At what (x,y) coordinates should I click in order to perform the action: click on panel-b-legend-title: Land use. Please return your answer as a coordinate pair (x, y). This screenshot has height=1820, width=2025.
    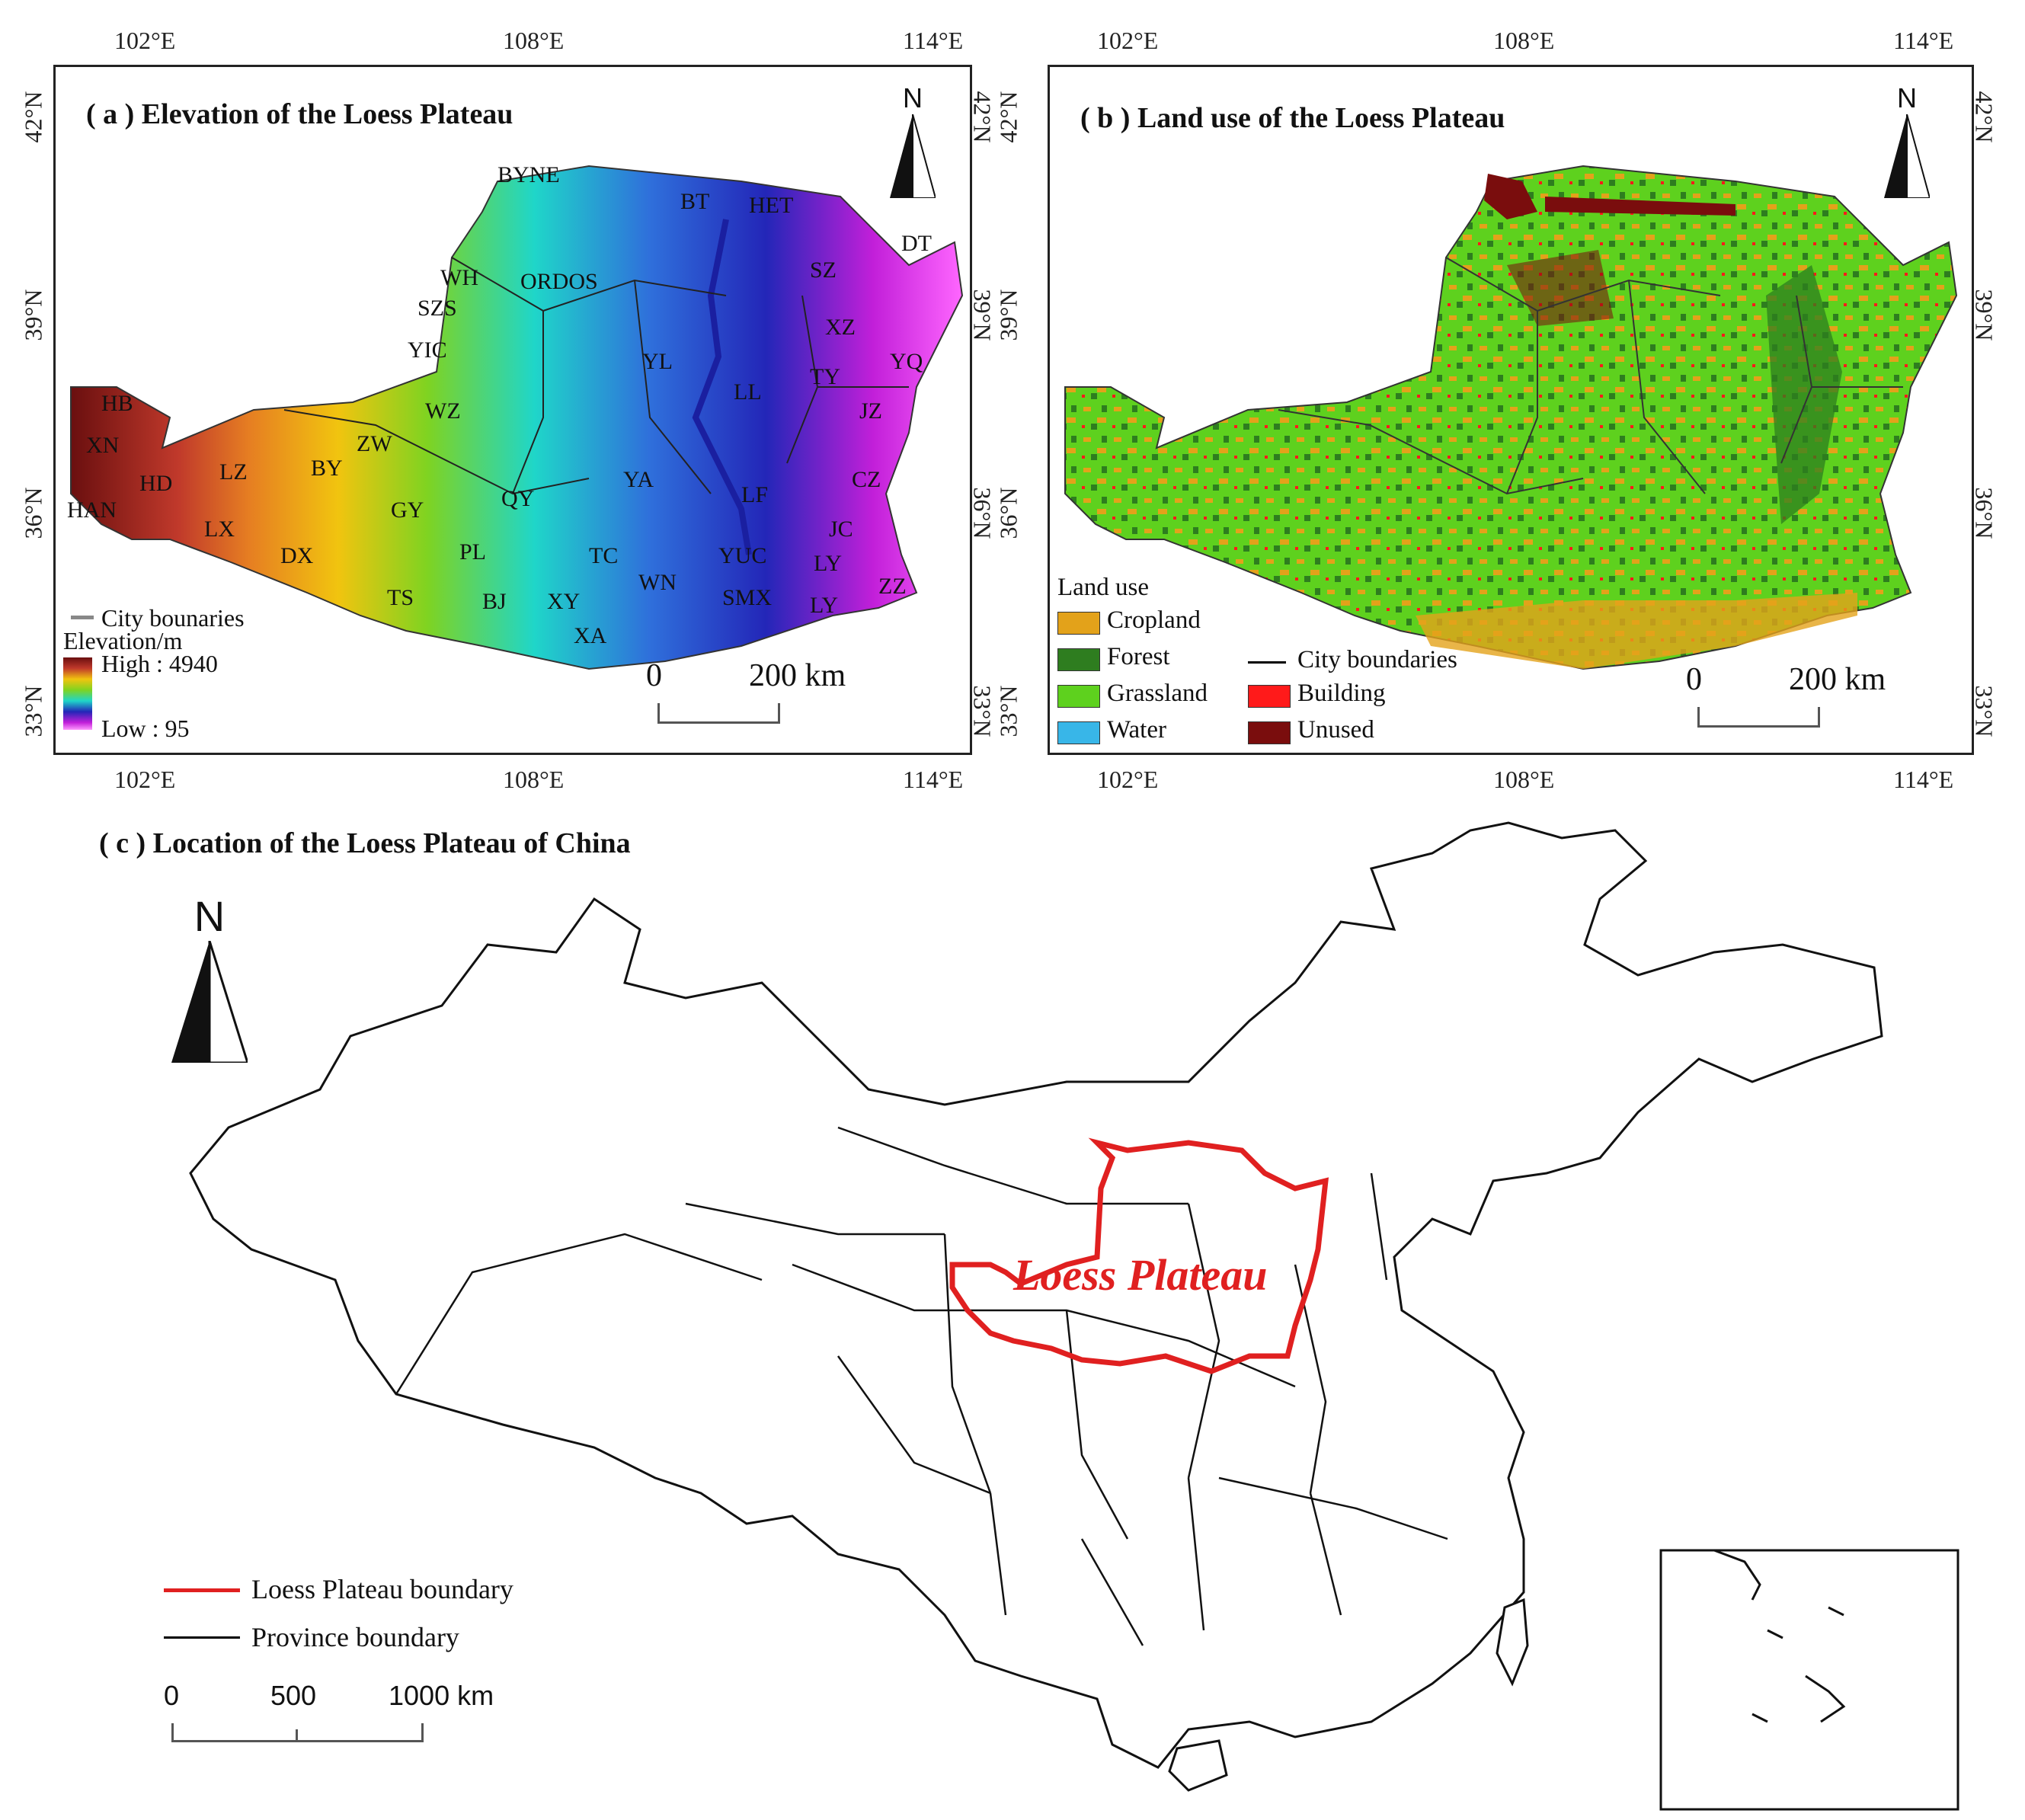
    Looking at the image, I should click on (1103, 587).